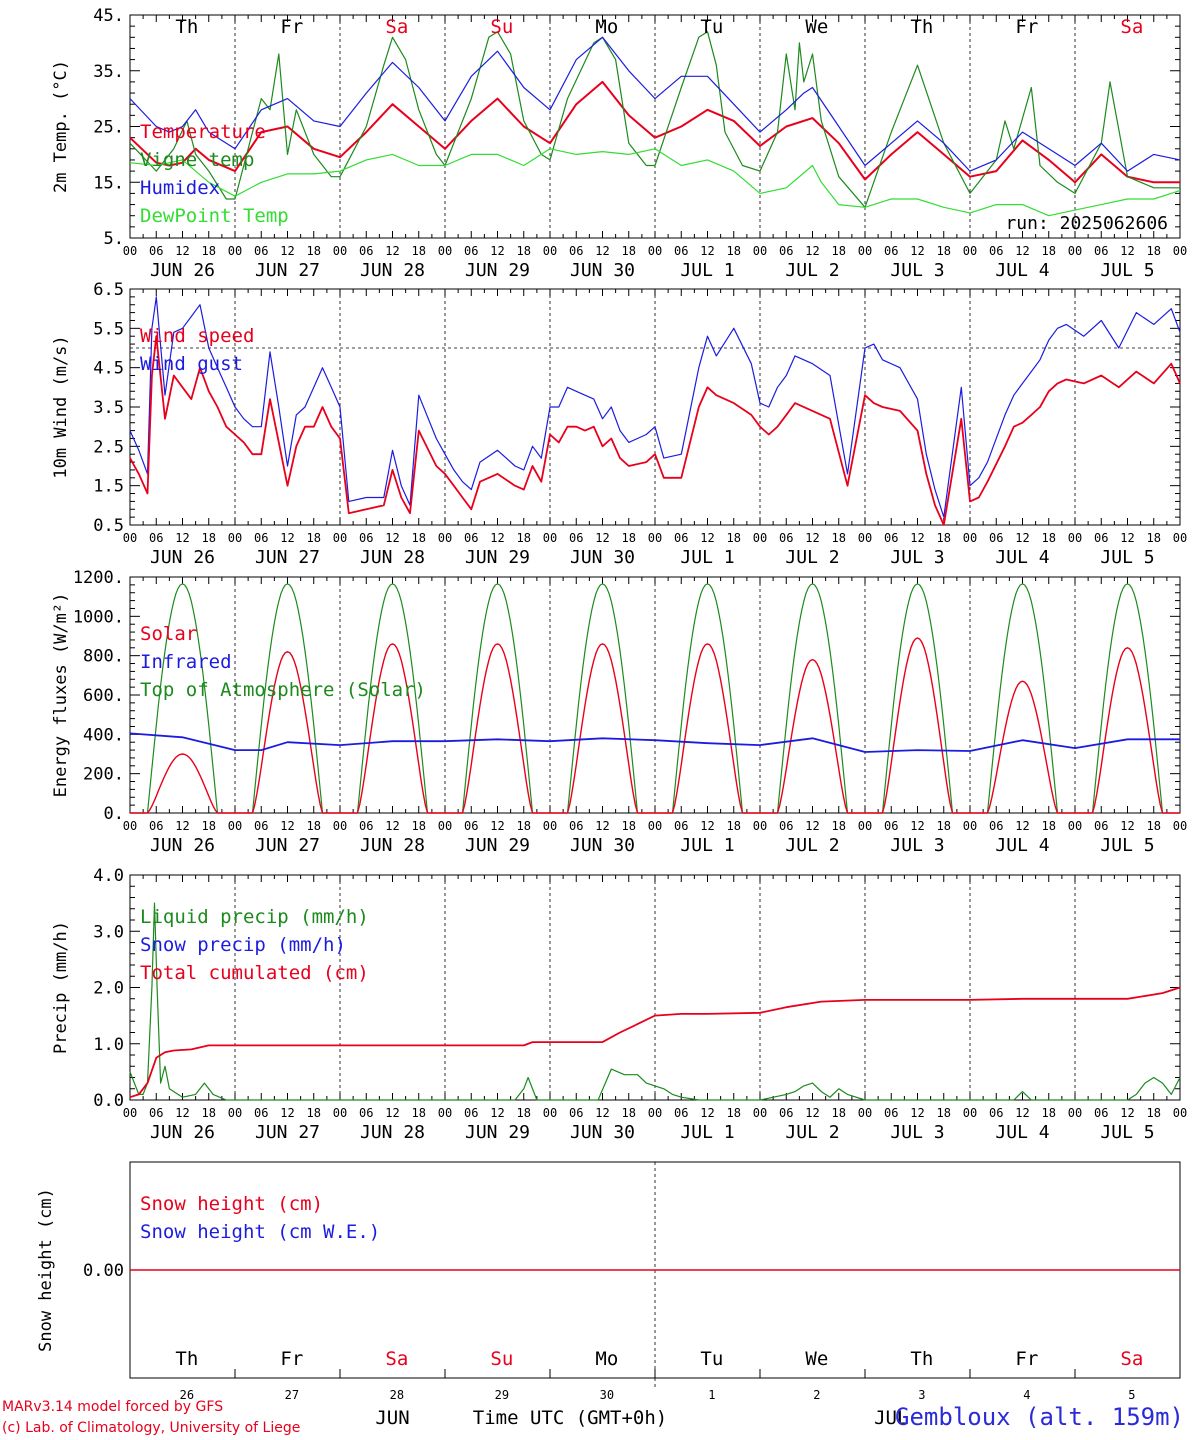 Image resolution: width=1194 pixels, height=1440 pixels. I want to click on y-tick-label: 0., so click(114, 814).